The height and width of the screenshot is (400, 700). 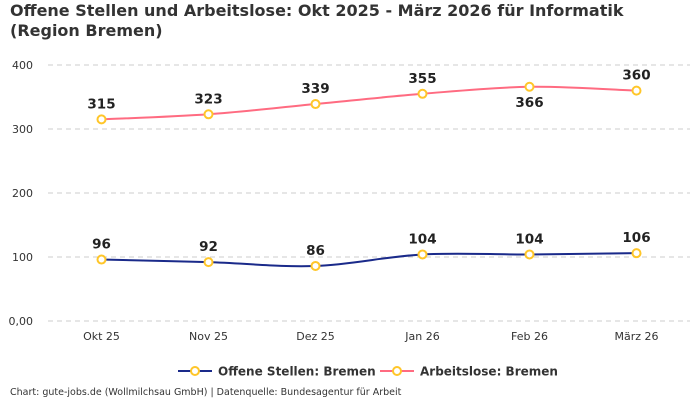 I want to click on data-label: 339, so click(x=315, y=89).